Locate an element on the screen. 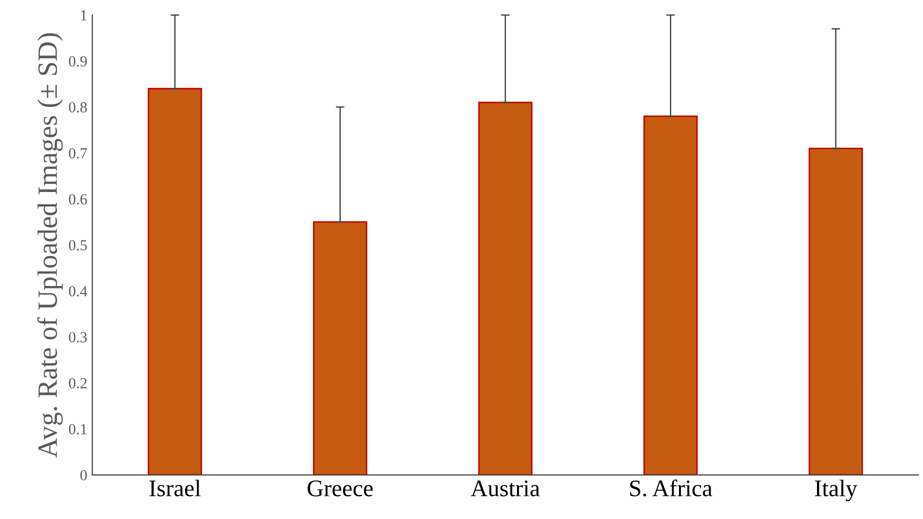 The height and width of the screenshot is (519, 923). y-tick-label: 0.8 is located at coordinates (77, 107).